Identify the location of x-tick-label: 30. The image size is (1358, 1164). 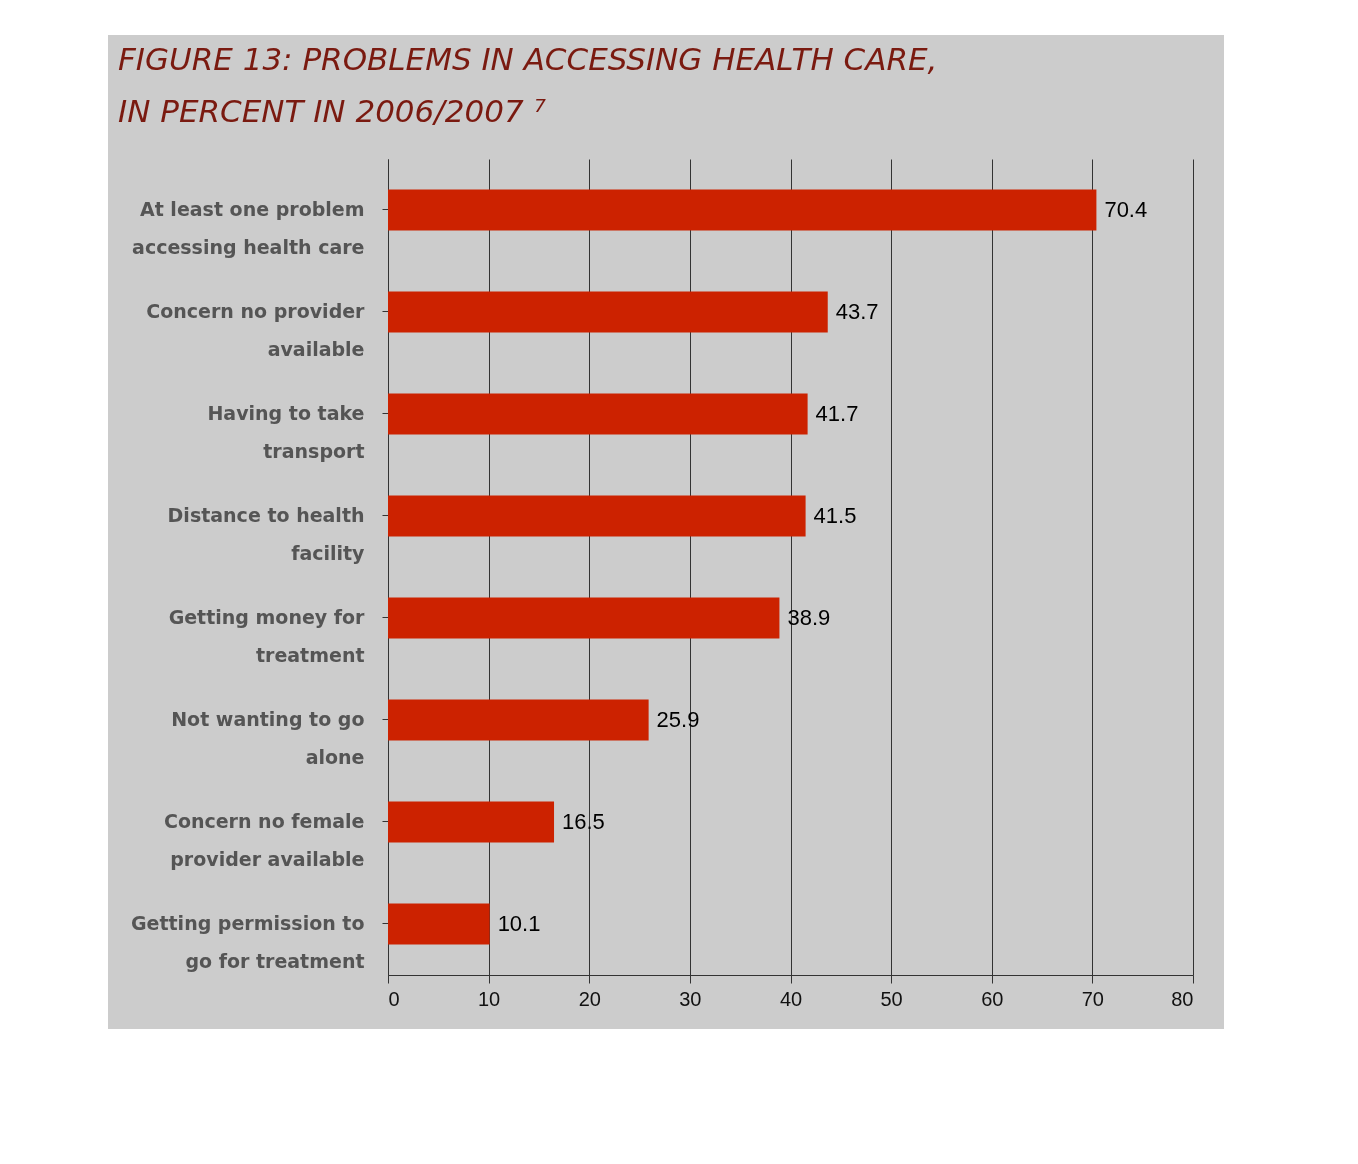
(690, 998).